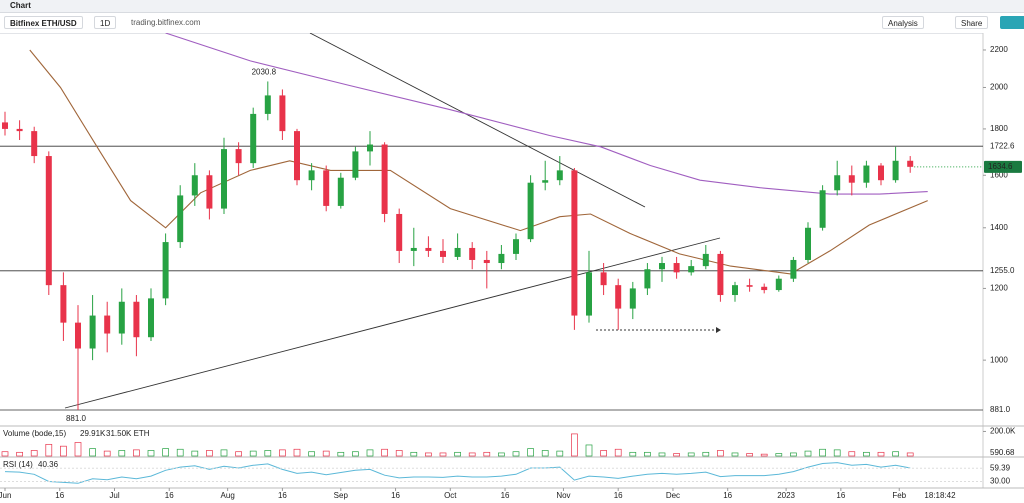 Image resolution: width=1024 pixels, height=503 pixels. I want to click on x-tick-label: Sep, so click(341, 495).